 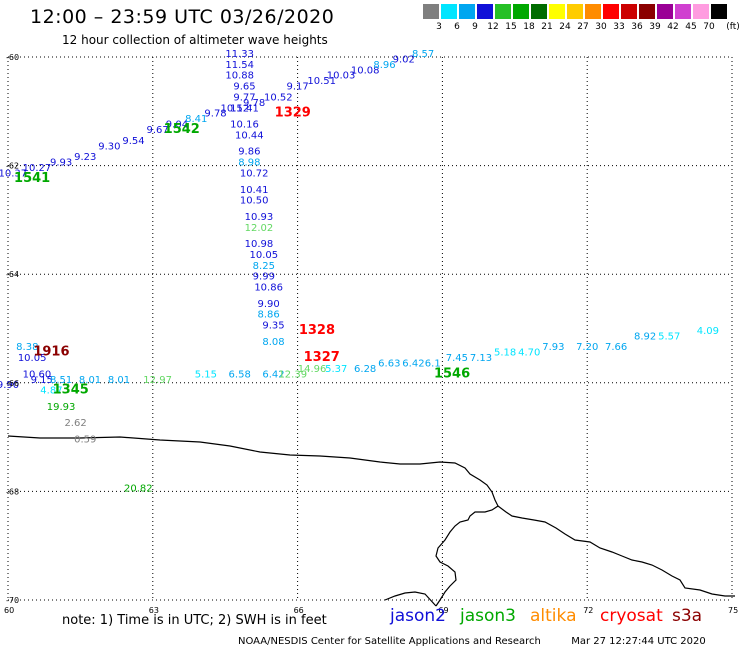 I want to click on wave-height-label: 4.87, so click(x=51, y=391).